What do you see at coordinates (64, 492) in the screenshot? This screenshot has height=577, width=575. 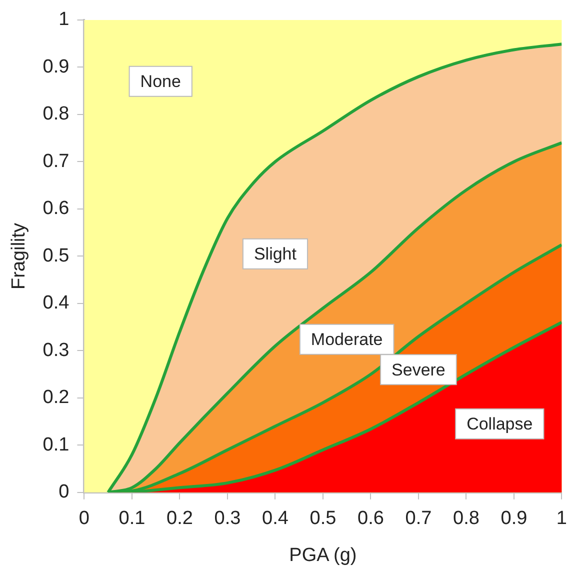 I see `y-tick-label: 0` at bounding box center [64, 492].